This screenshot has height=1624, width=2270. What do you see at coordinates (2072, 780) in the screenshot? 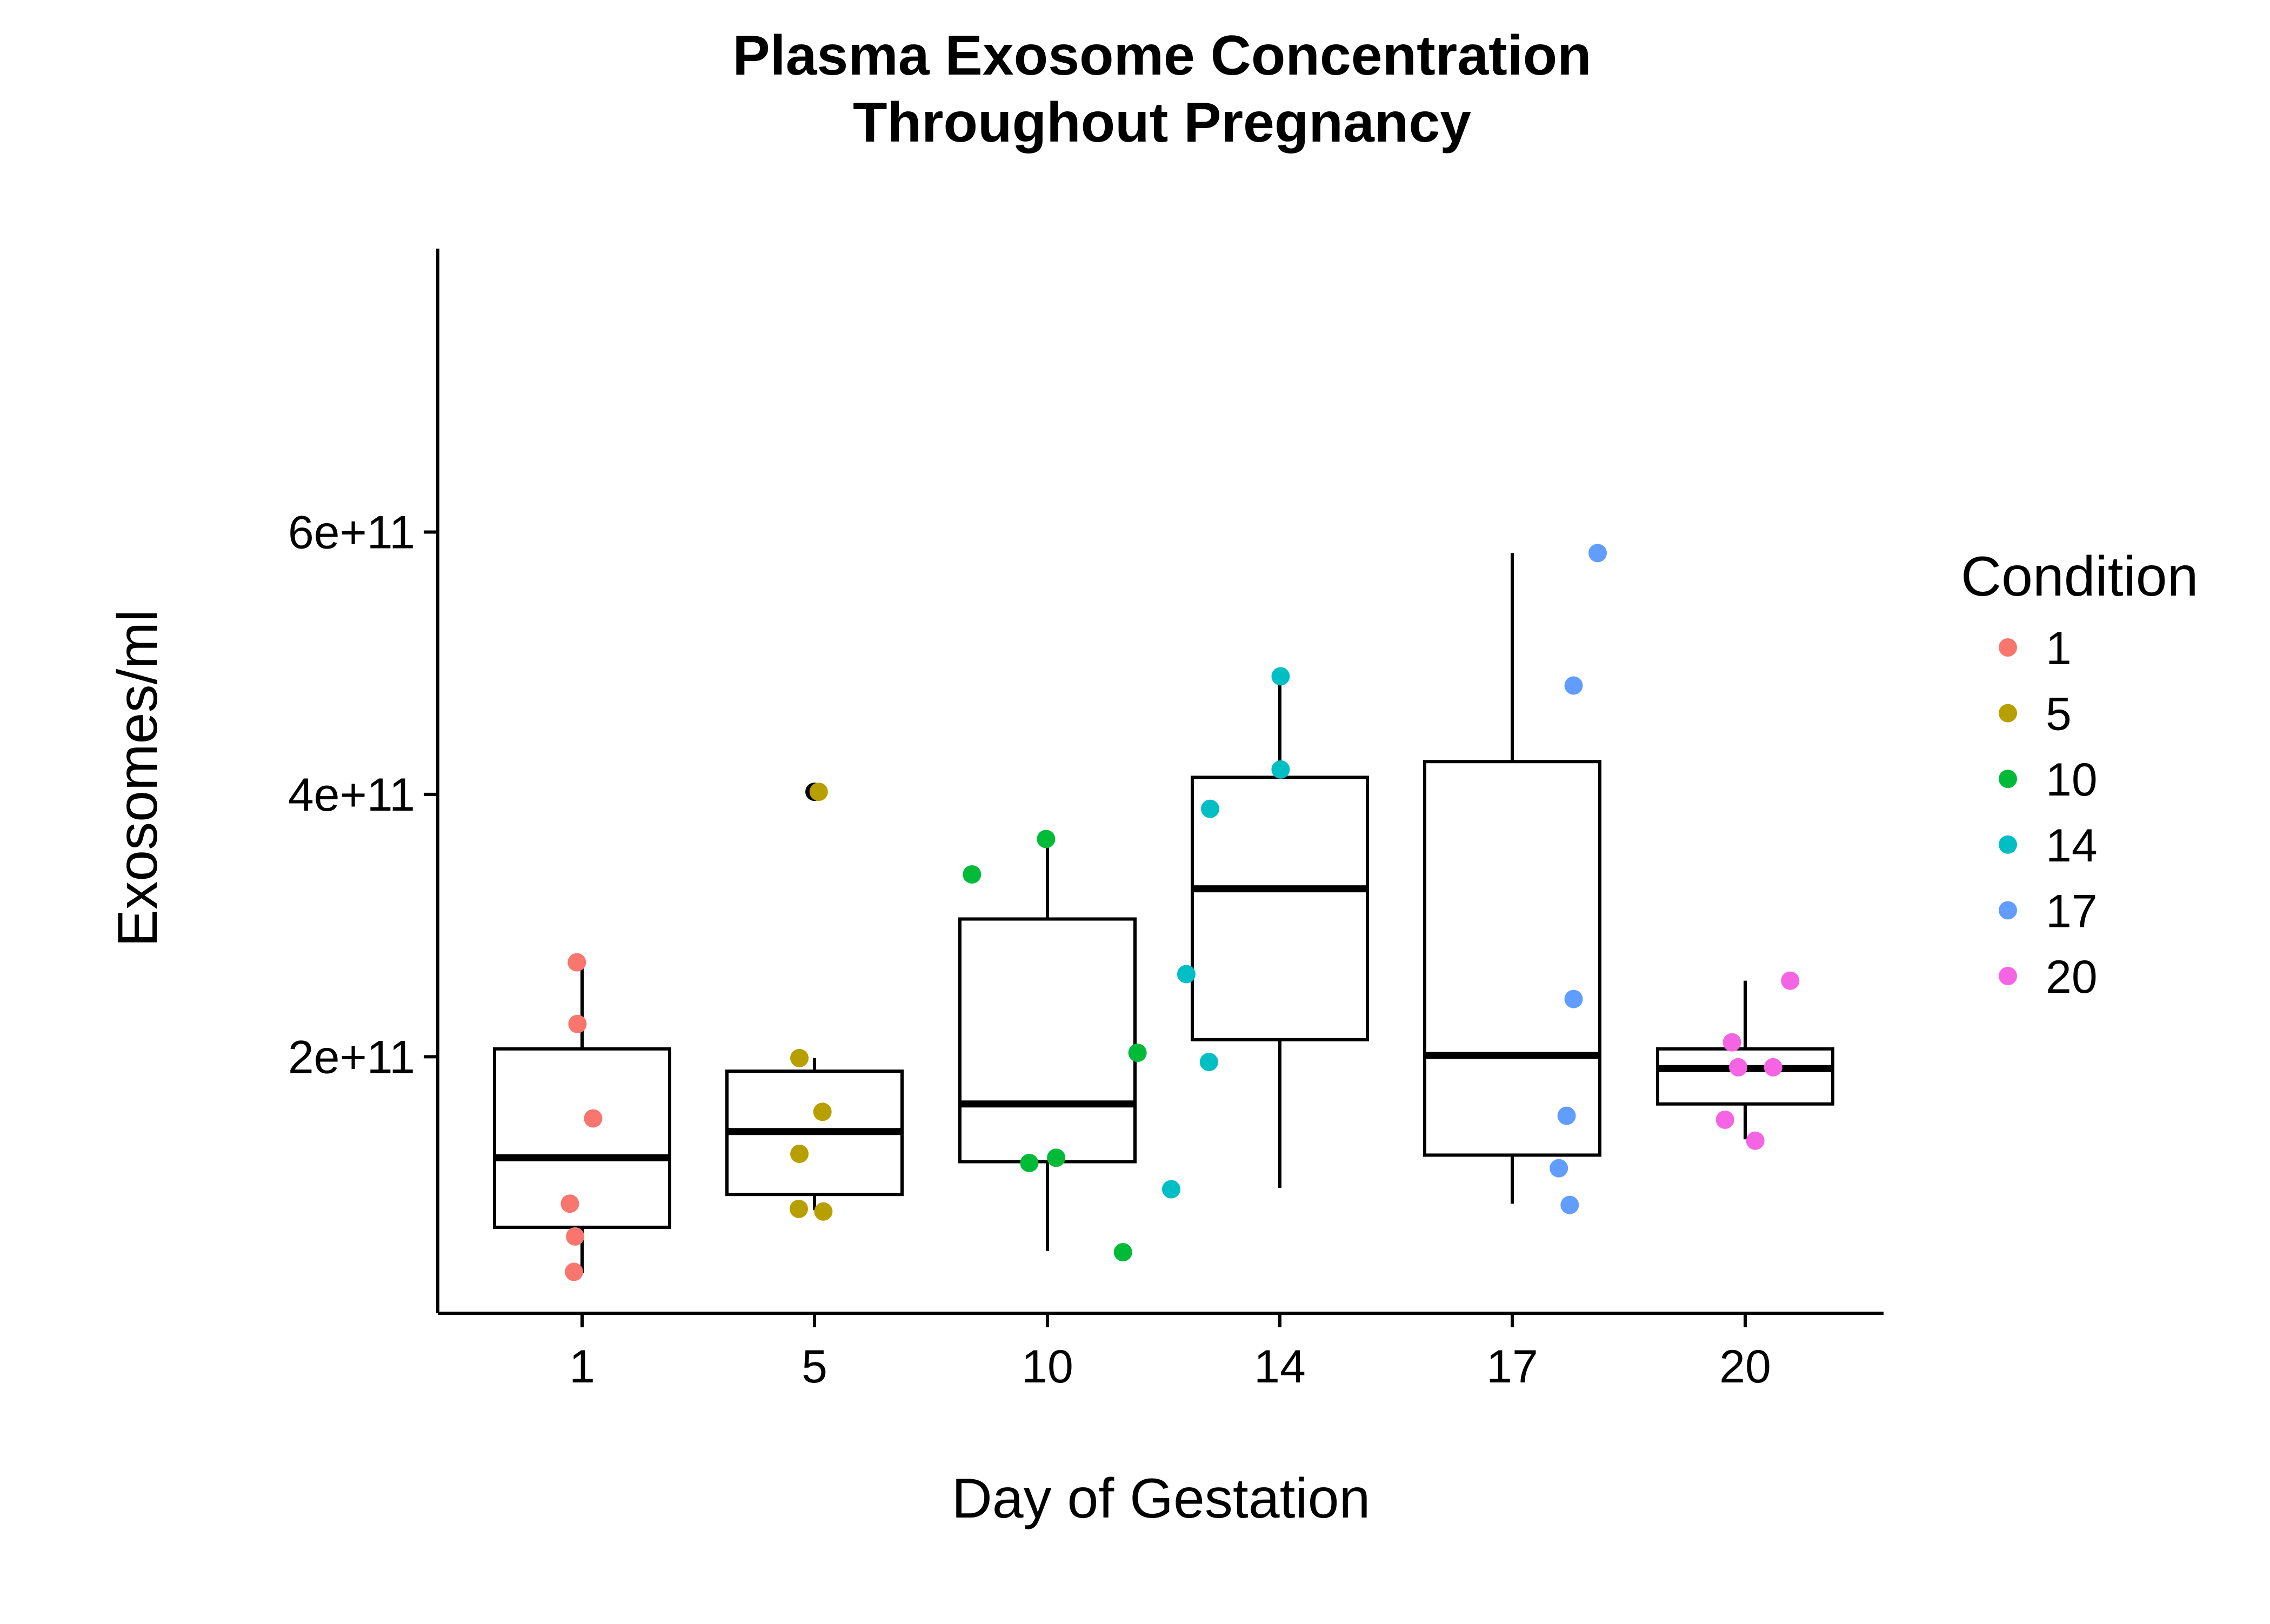
I see `legend-label-10: 10` at bounding box center [2072, 780].